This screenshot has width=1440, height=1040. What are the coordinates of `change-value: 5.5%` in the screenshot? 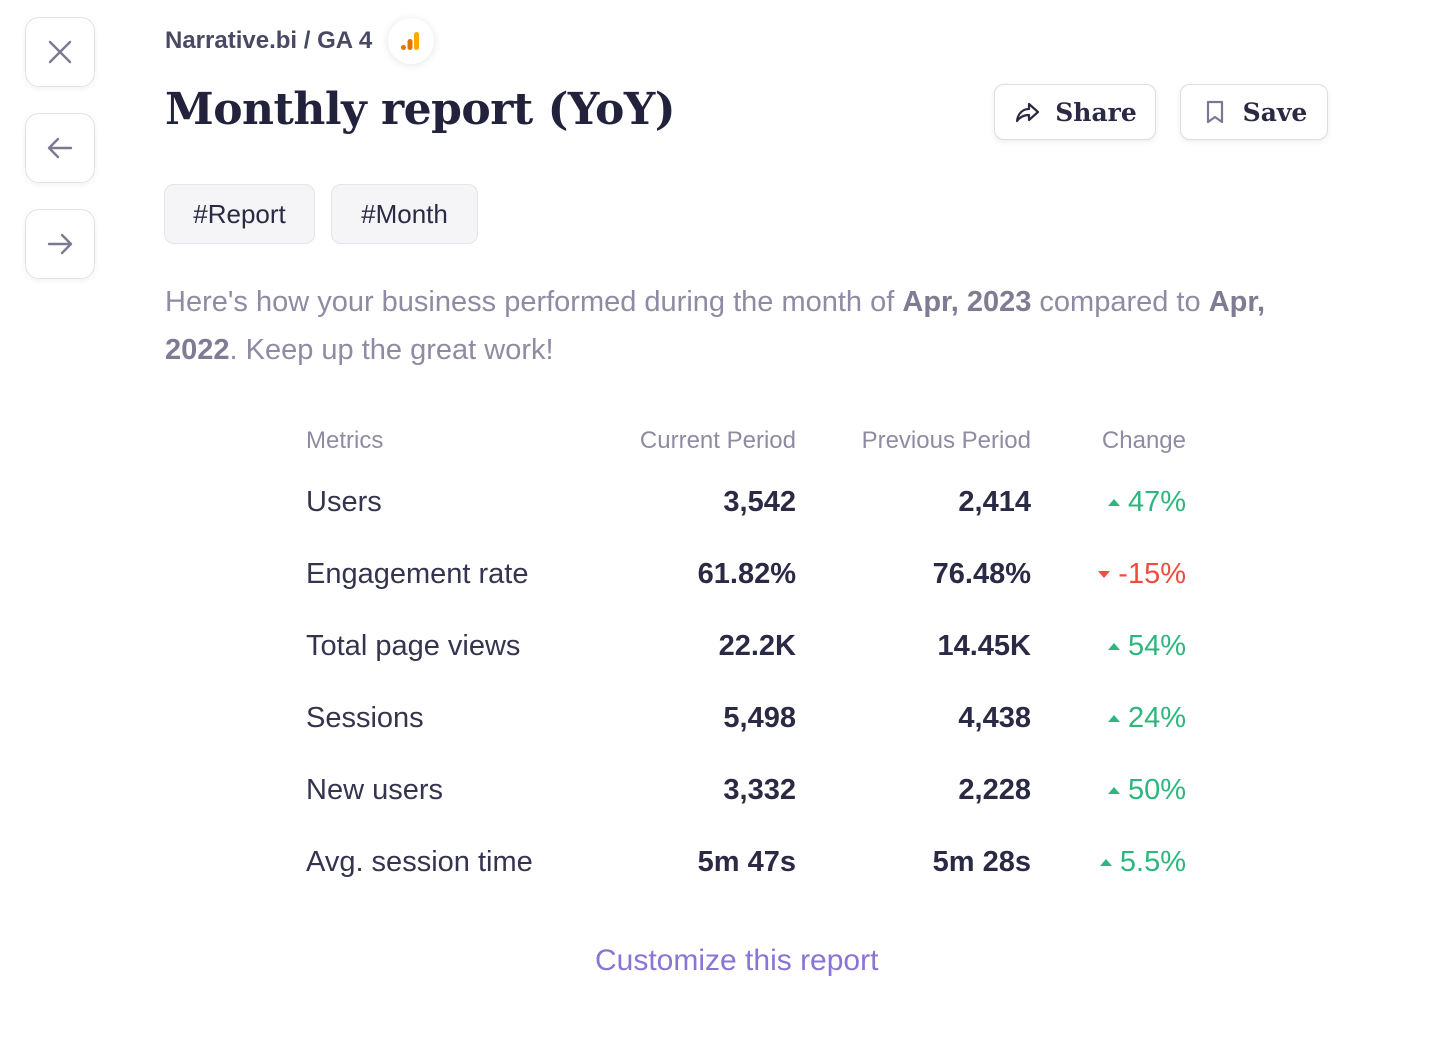 It's located at (1108, 862).